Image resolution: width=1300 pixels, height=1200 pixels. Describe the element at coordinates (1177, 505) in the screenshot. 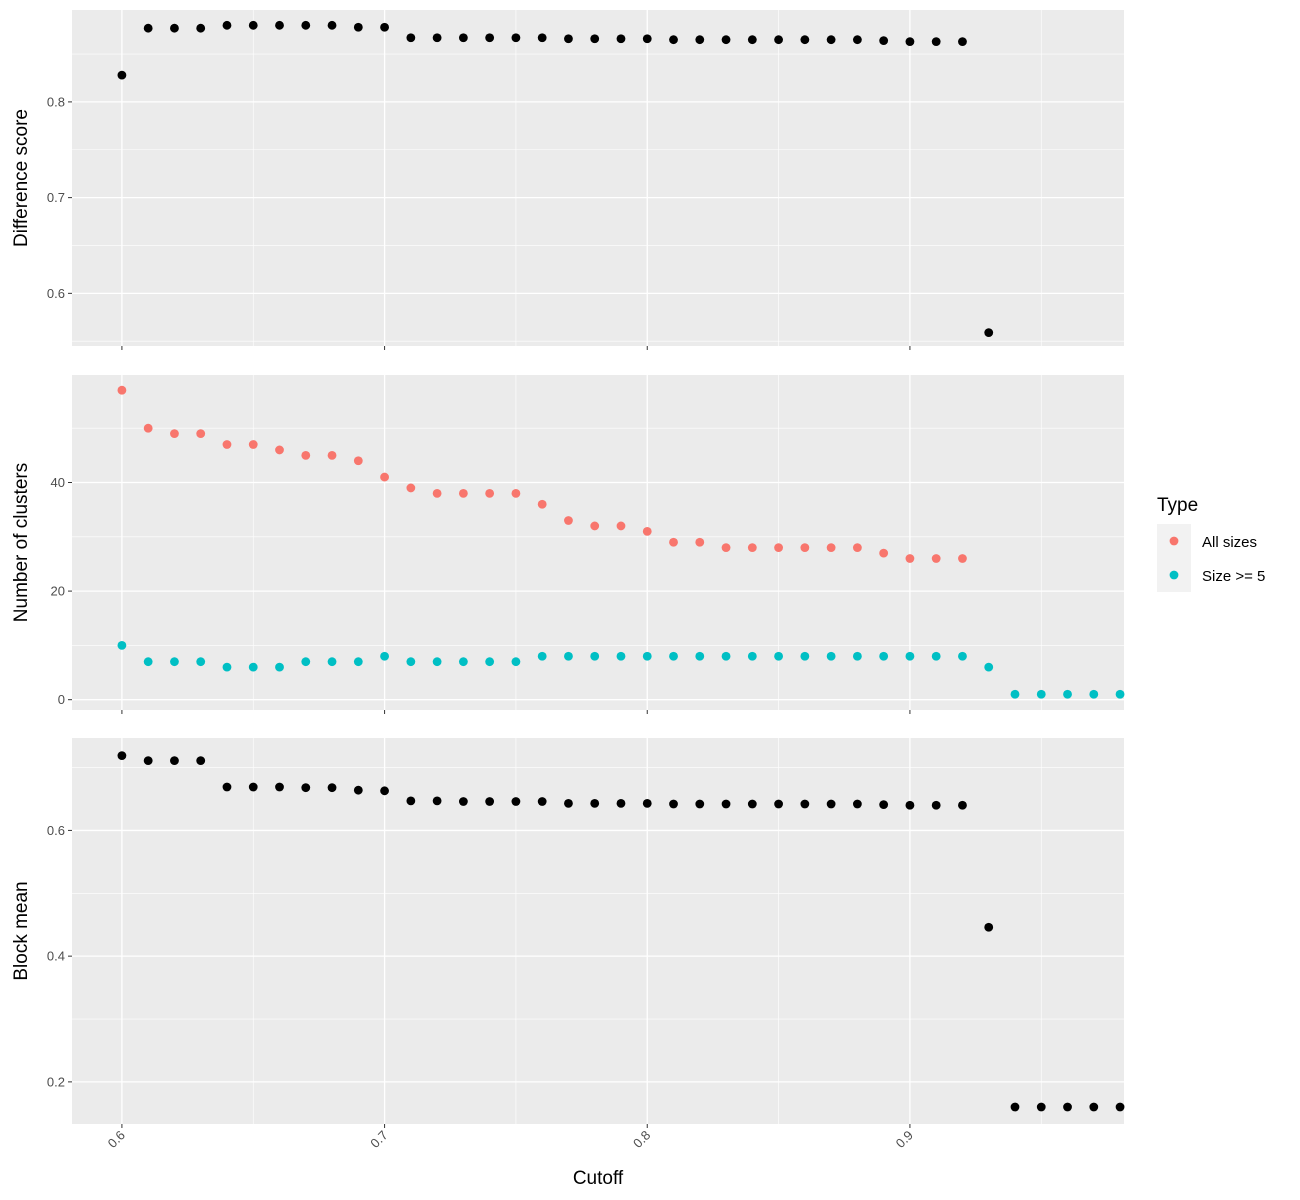

I see `legend-title: Type` at that location.